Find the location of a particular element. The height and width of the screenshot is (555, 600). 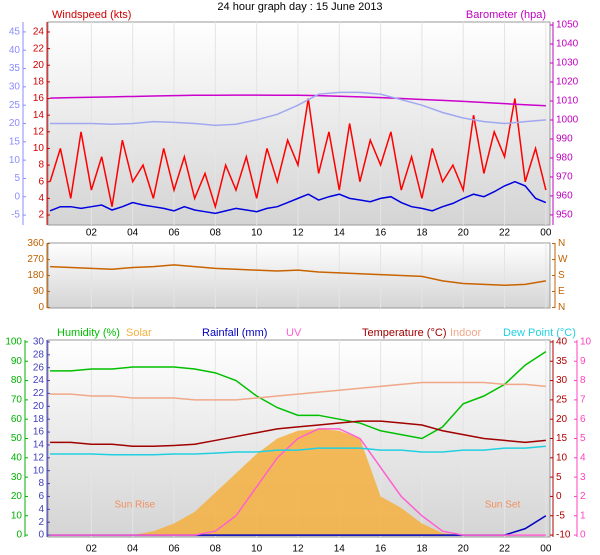

y2-tick-label: 980 is located at coordinates (564, 158).